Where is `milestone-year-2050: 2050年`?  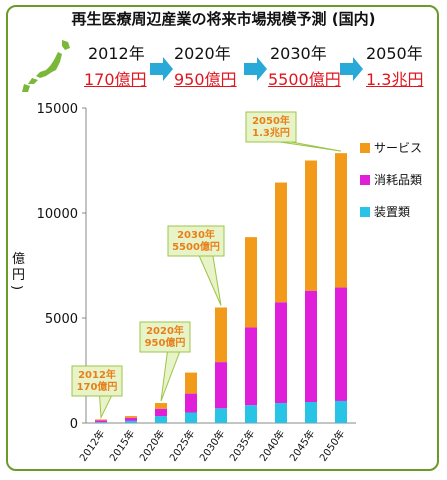
milestone-year-2050: 2050年 is located at coordinates (394, 53).